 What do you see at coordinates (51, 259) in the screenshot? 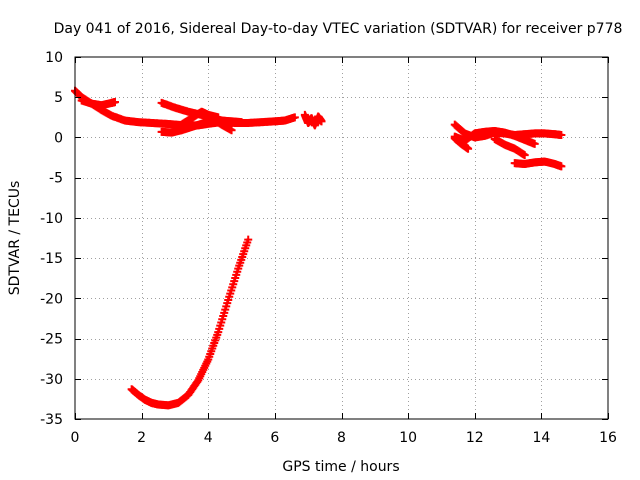
I see `y-tick-label: -15` at bounding box center [51, 259].